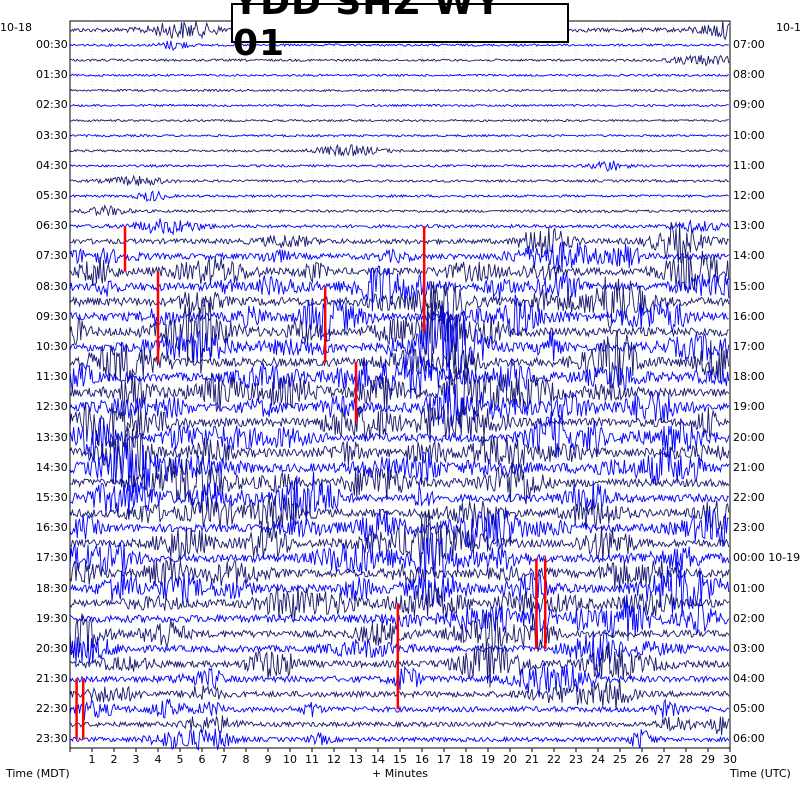 The height and width of the screenshot is (800, 800). Describe the element at coordinates (246, 759) in the screenshot. I see `x-tick-label: 8` at that location.